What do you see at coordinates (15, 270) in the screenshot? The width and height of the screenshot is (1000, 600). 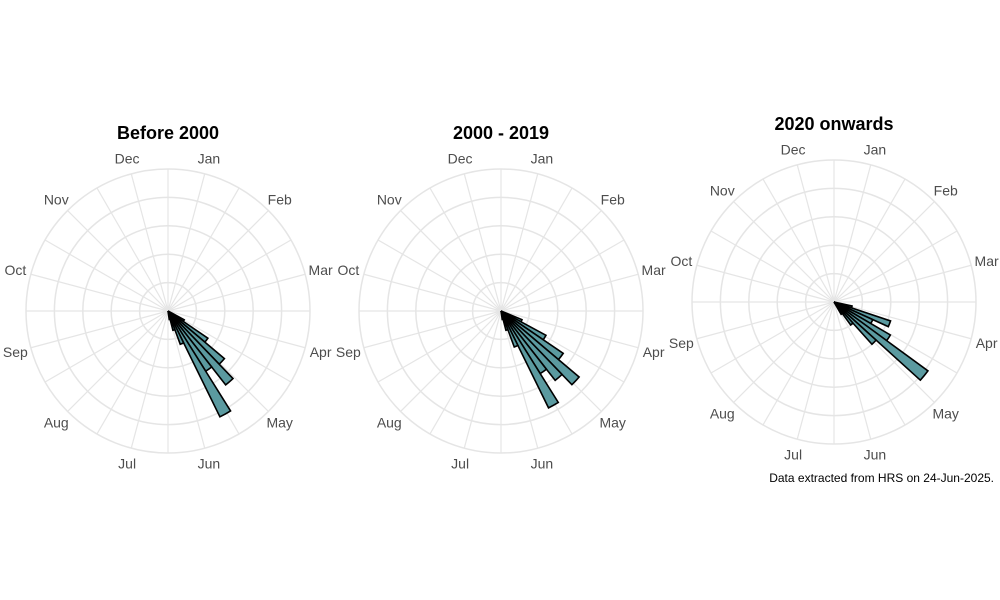 I see `month-label: Oct` at bounding box center [15, 270].